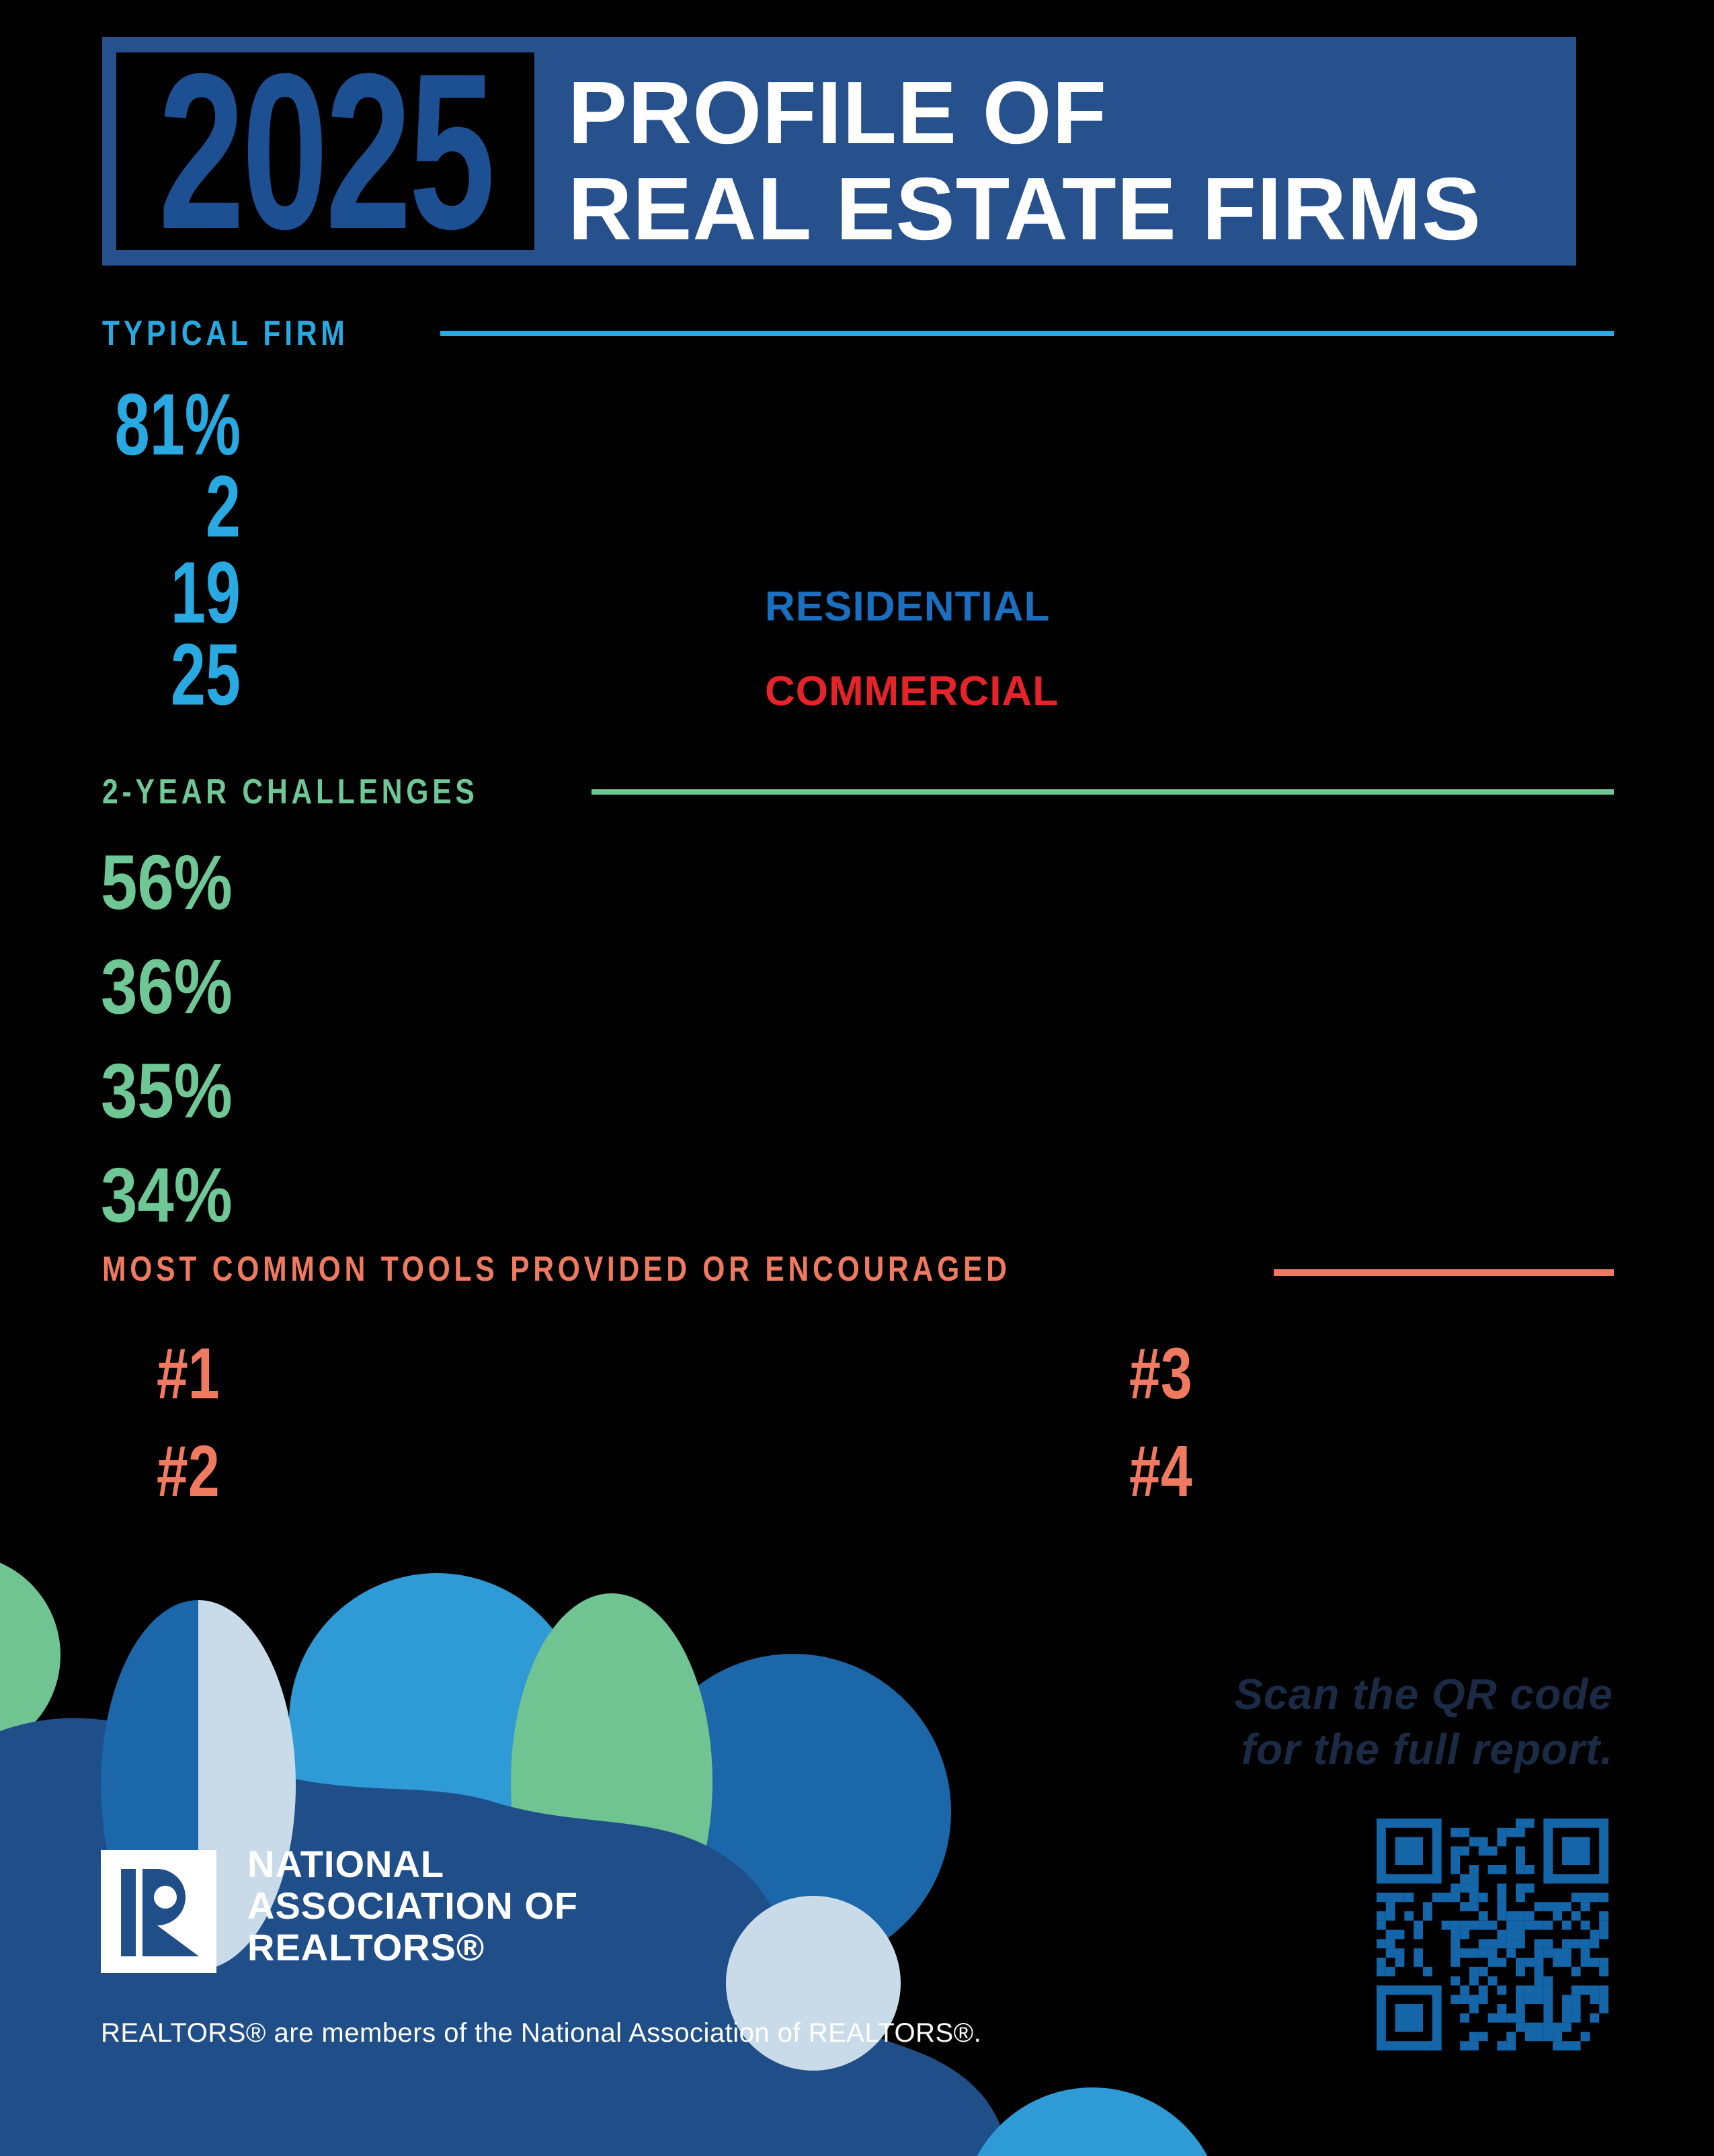  I want to click on tool-rank-3: #3, so click(1160, 1373).